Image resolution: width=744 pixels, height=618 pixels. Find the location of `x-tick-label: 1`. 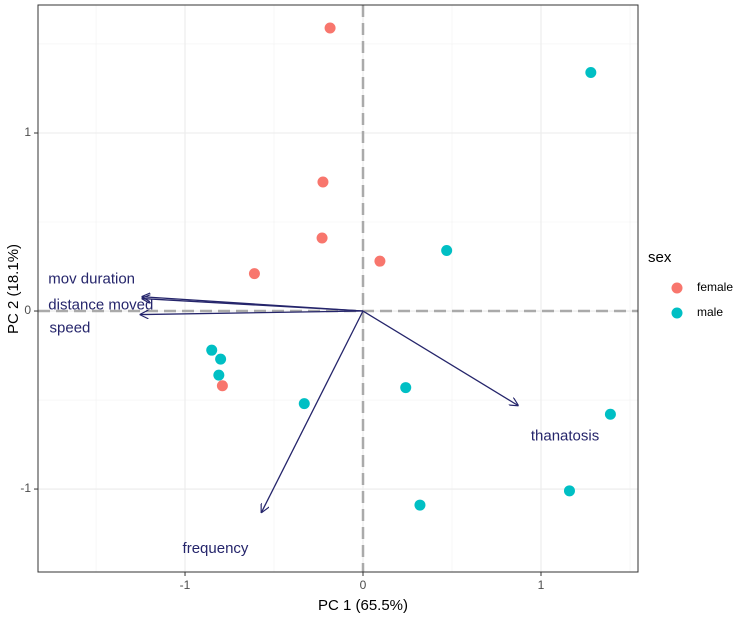

x-tick-label: 1 is located at coordinates (541, 585).